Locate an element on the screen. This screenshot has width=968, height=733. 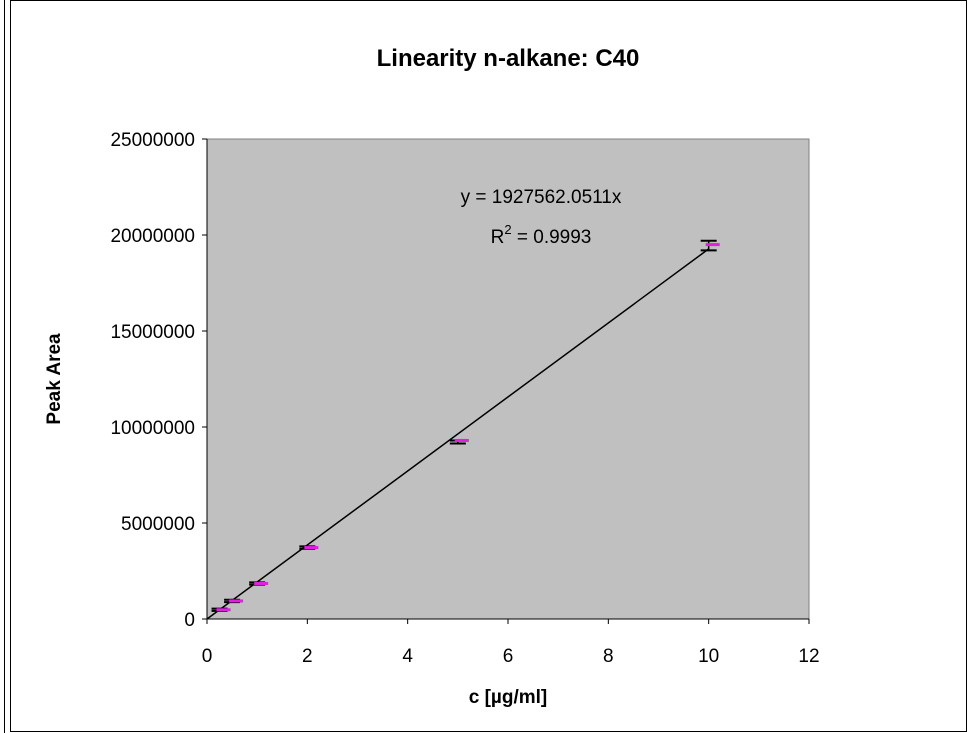
x-tick-label: 6 is located at coordinates (508, 656).